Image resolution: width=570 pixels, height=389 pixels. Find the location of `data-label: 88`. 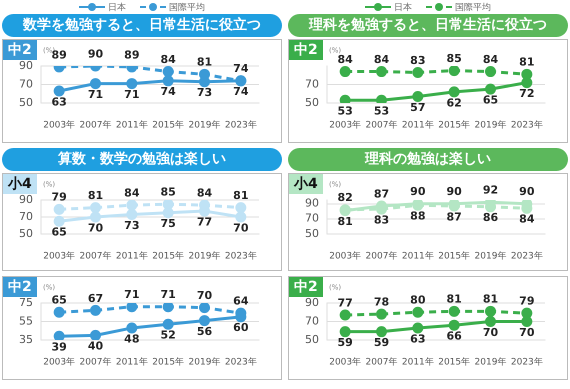

data-label: 88 is located at coordinates (418, 216).